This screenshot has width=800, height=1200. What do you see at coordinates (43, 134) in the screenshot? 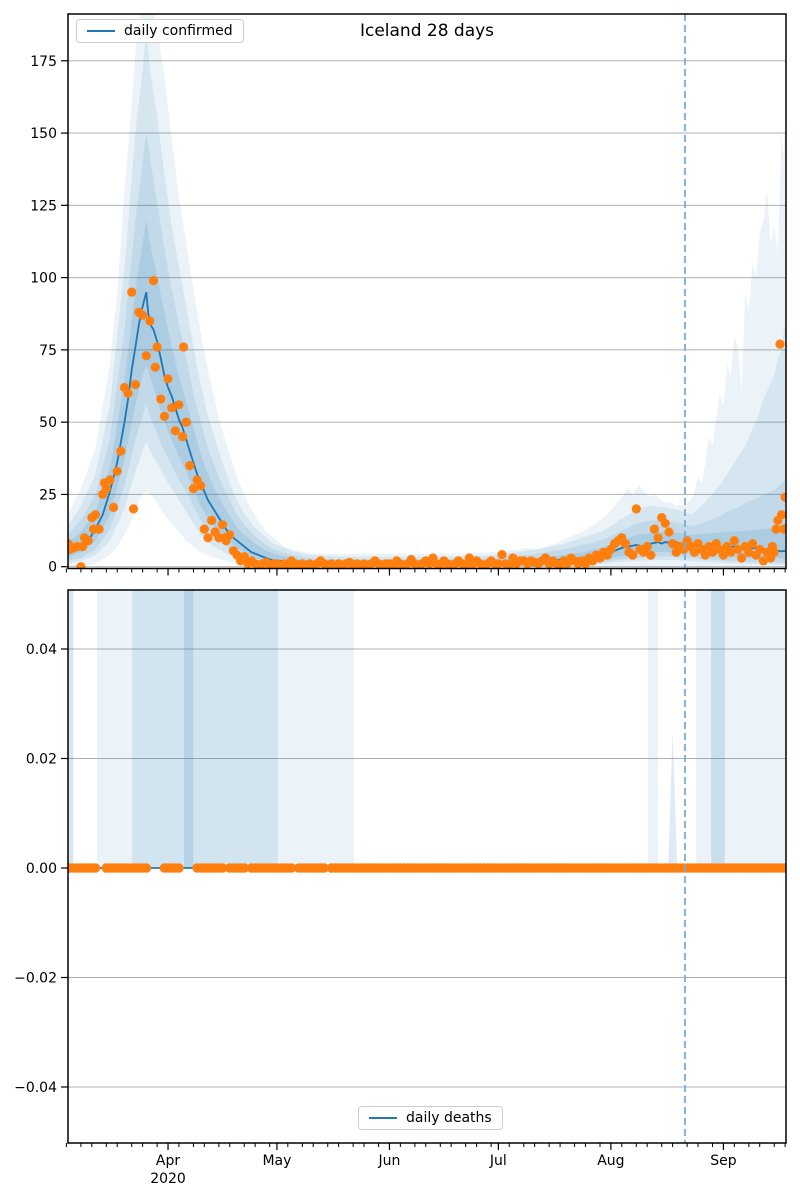
I see `y-tick-label: 150` at bounding box center [43, 134].